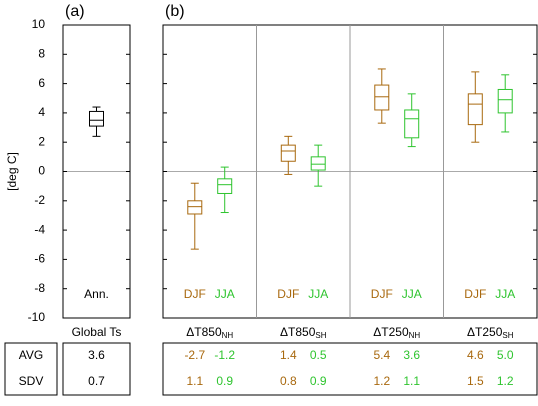 This screenshot has height=406, width=538. I want to click on group-label: ΔT250NH, so click(396, 332).